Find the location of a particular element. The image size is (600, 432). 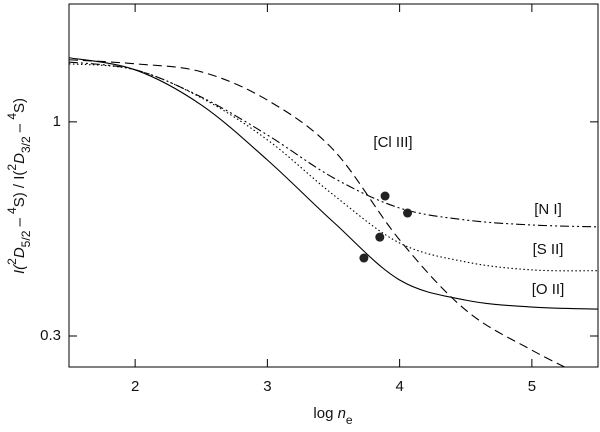

x-axis-label: log ne is located at coordinates (333, 416).